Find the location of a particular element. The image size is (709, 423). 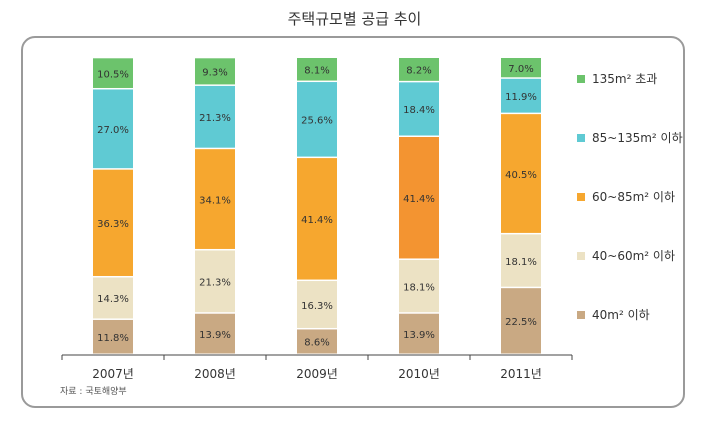

data-label: 10.5% is located at coordinates (113, 74).